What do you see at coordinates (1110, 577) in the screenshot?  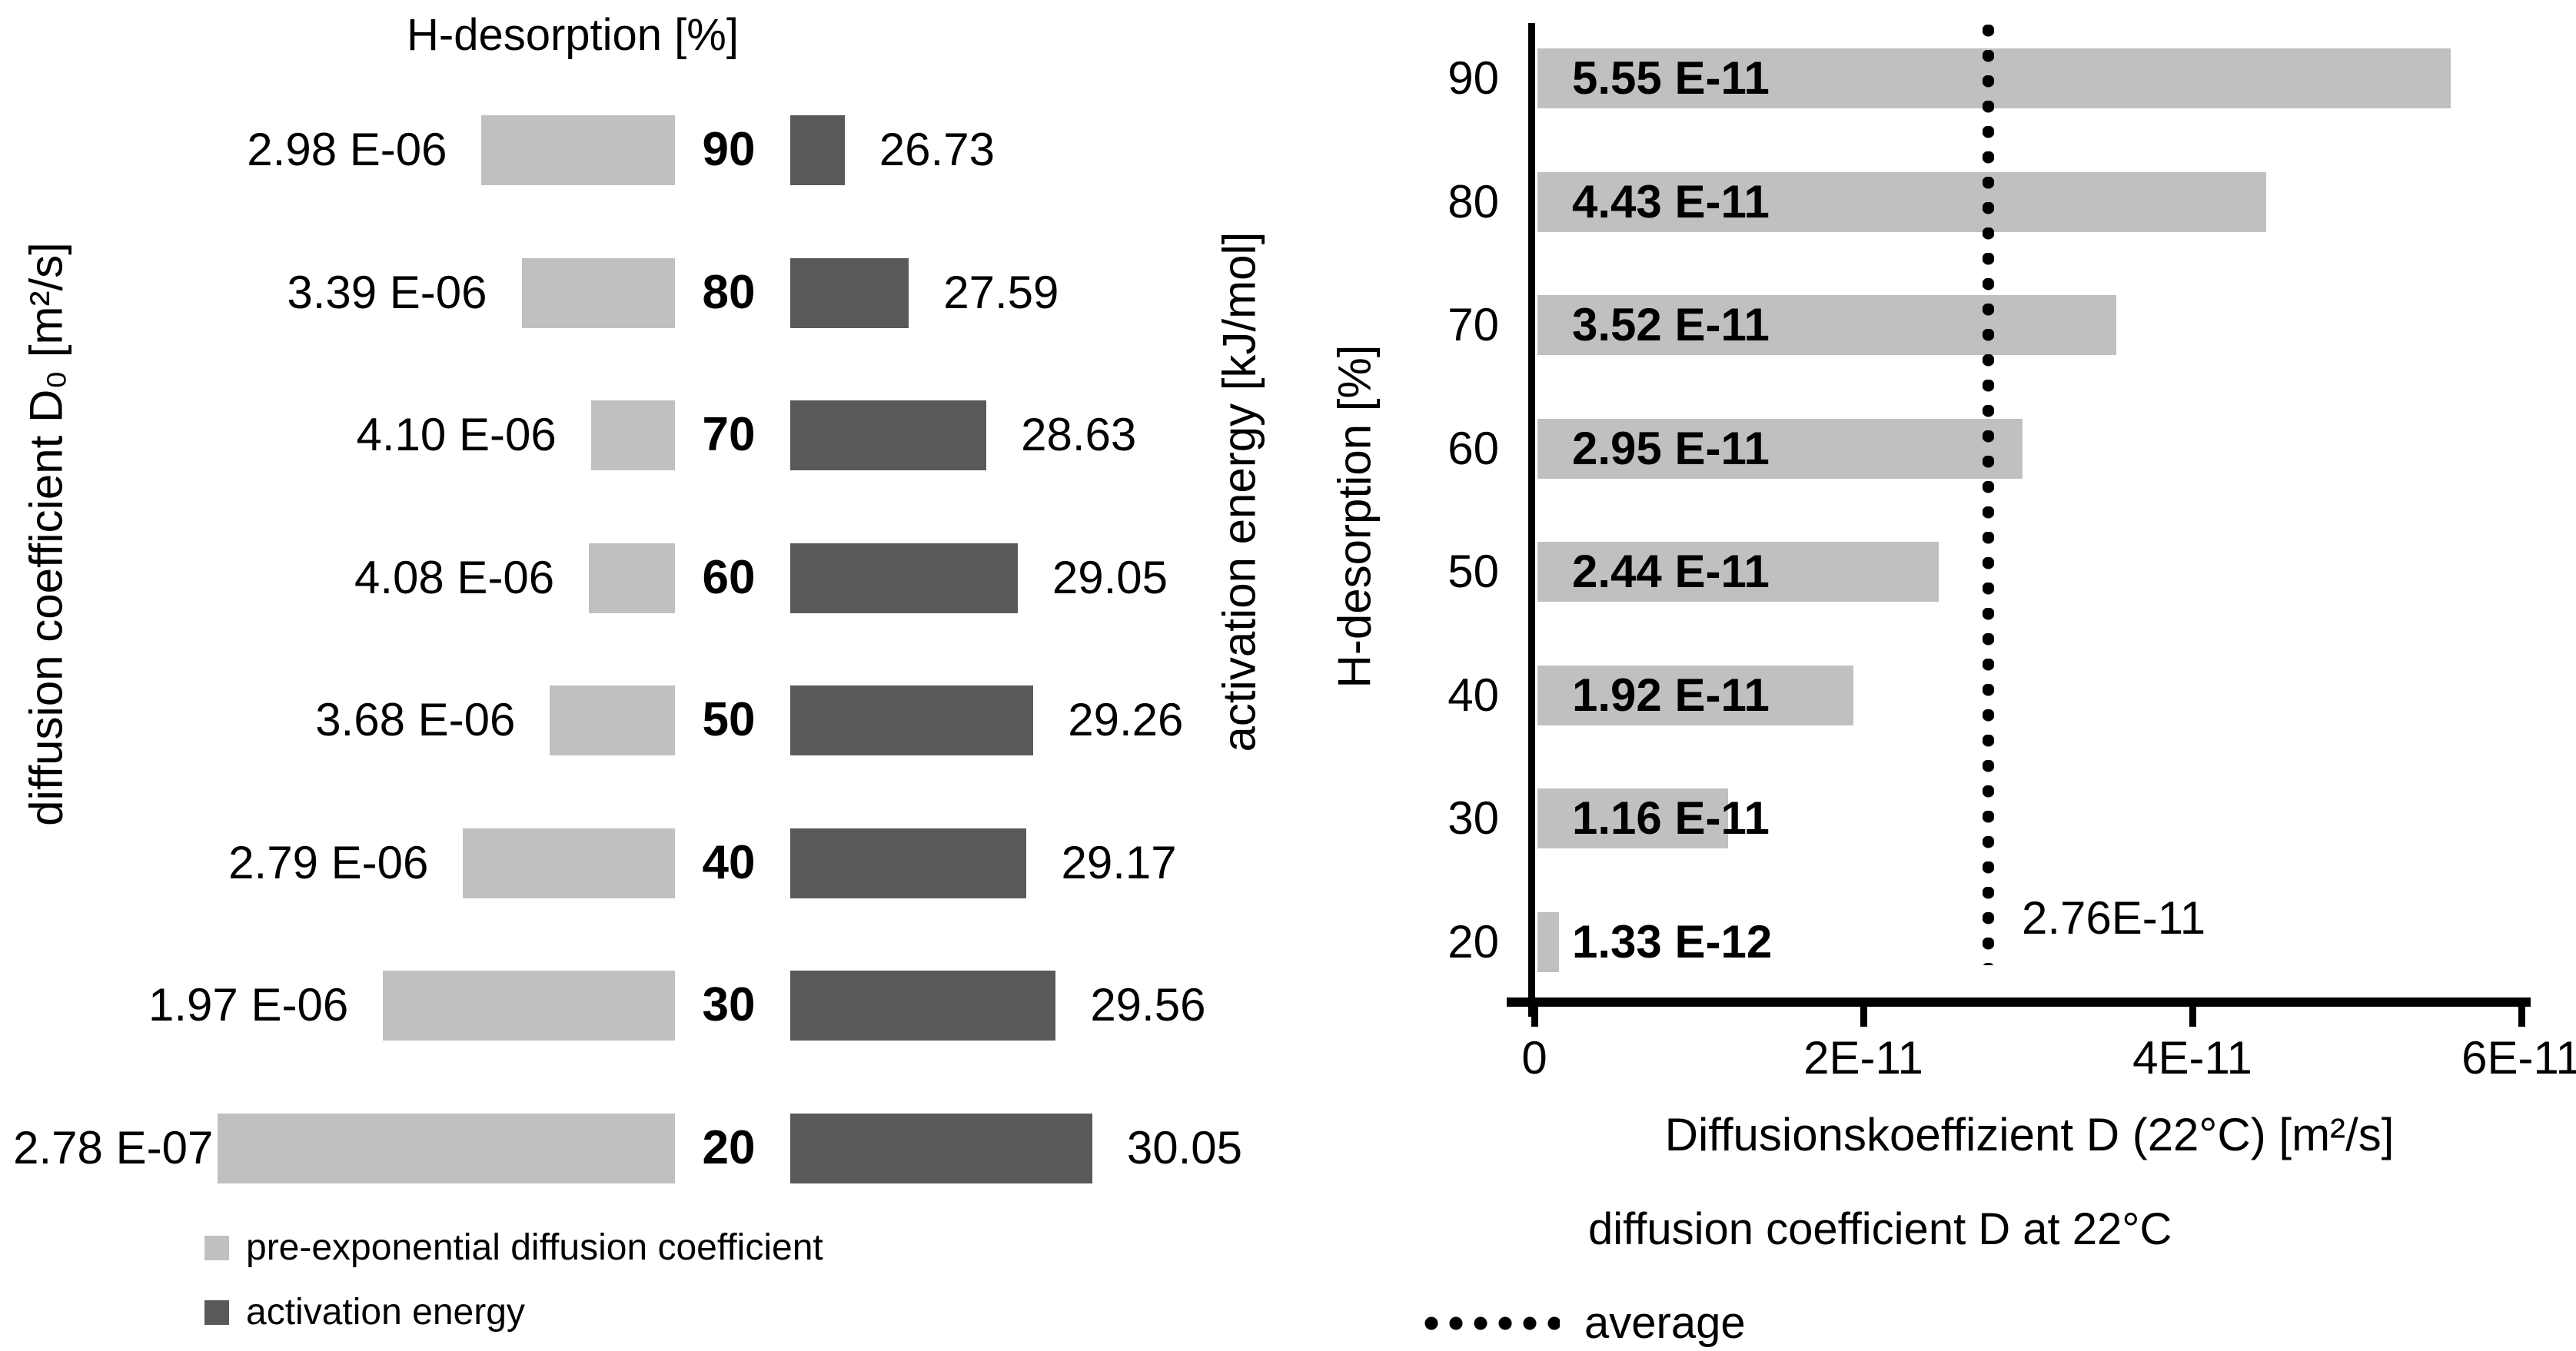 I see `activation-energy-value-label: 29.05` at bounding box center [1110, 577].